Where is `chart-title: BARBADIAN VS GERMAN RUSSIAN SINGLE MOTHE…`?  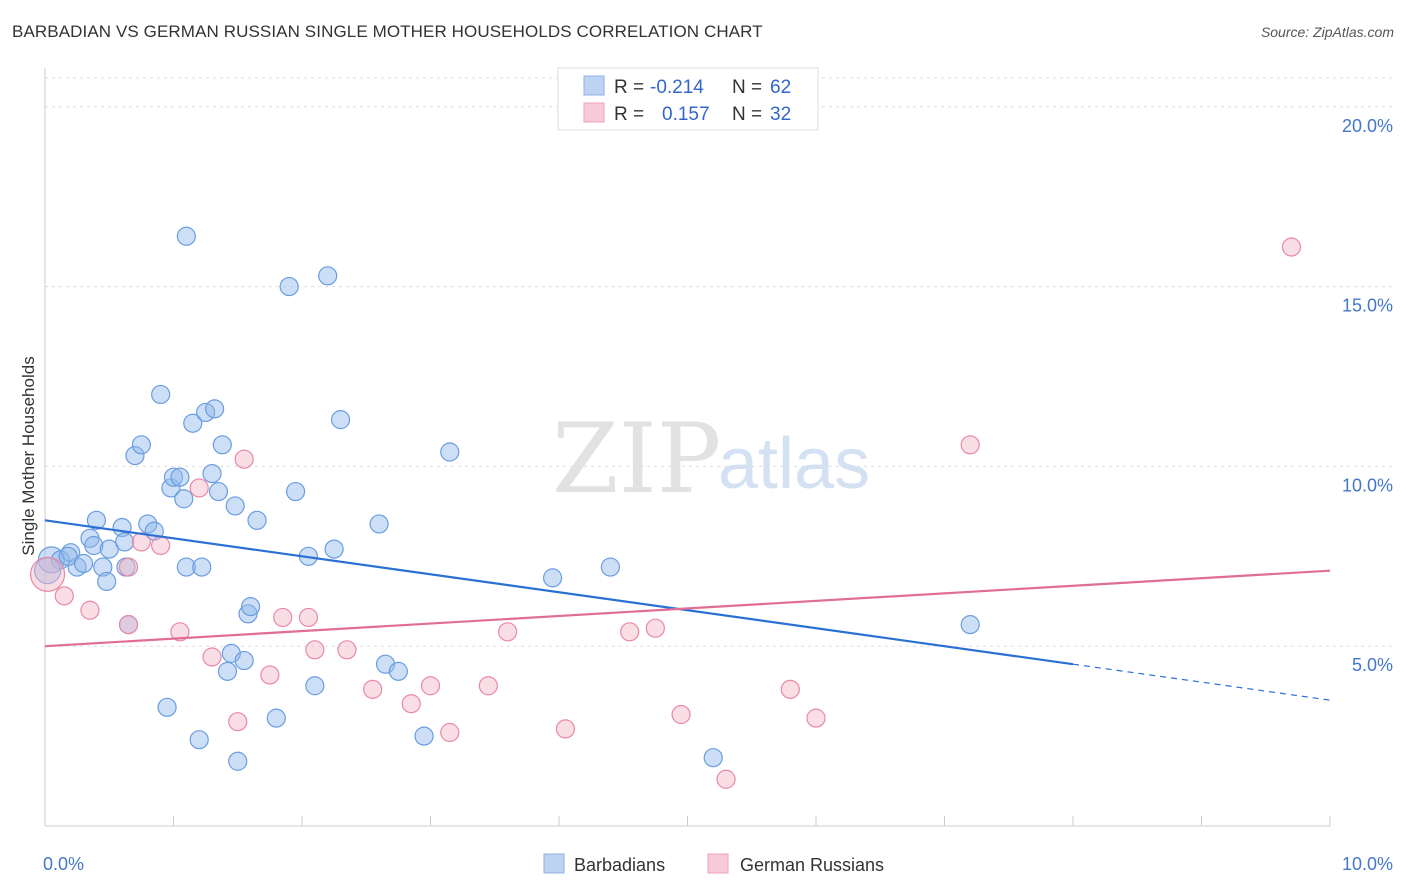 chart-title: BARBADIAN VS GERMAN RUSSIAN SINGLE MOTHE… is located at coordinates (387, 31).